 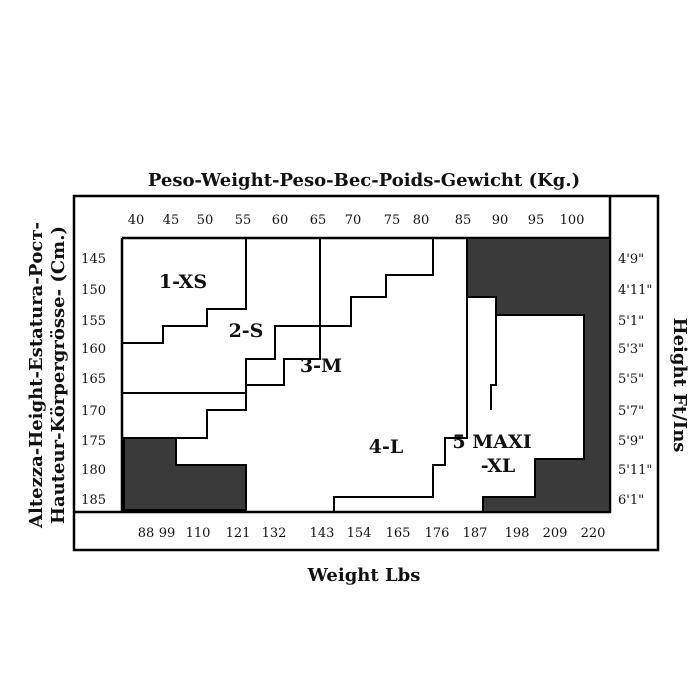 What do you see at coordinates (631, 441) in the screenshot?
I see `ftin-tick: 5'9"` at bounding box center [631, 441].